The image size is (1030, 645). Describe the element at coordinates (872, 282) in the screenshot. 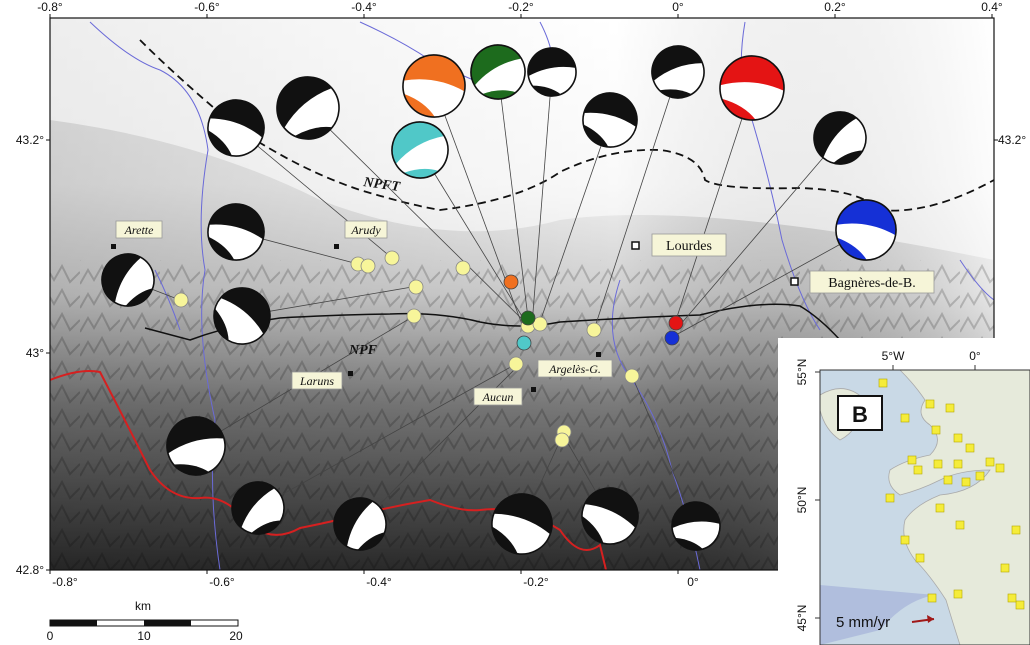

I see `town-bagneres: Bagnères-de-B.` at that location.